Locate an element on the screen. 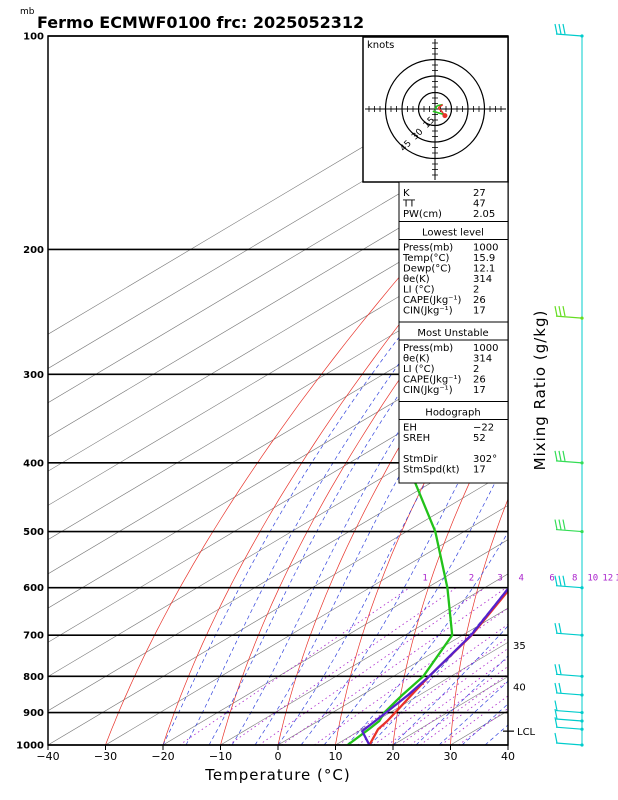  pressure-tick-label: 500 is located at coordinates (33, 532).